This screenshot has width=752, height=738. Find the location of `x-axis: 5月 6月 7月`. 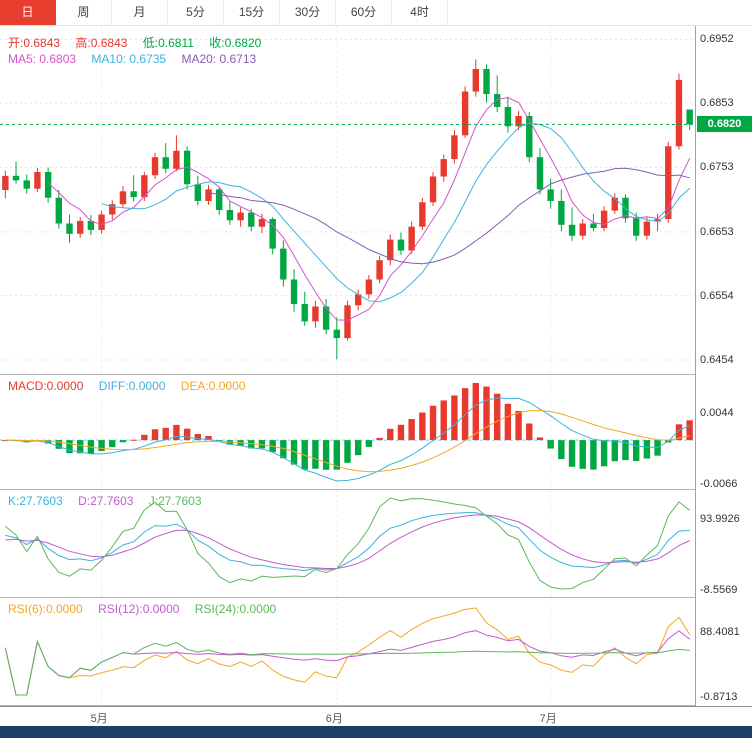

x-axis: 5月 6月 7月 is located at coordinates (376, 716).